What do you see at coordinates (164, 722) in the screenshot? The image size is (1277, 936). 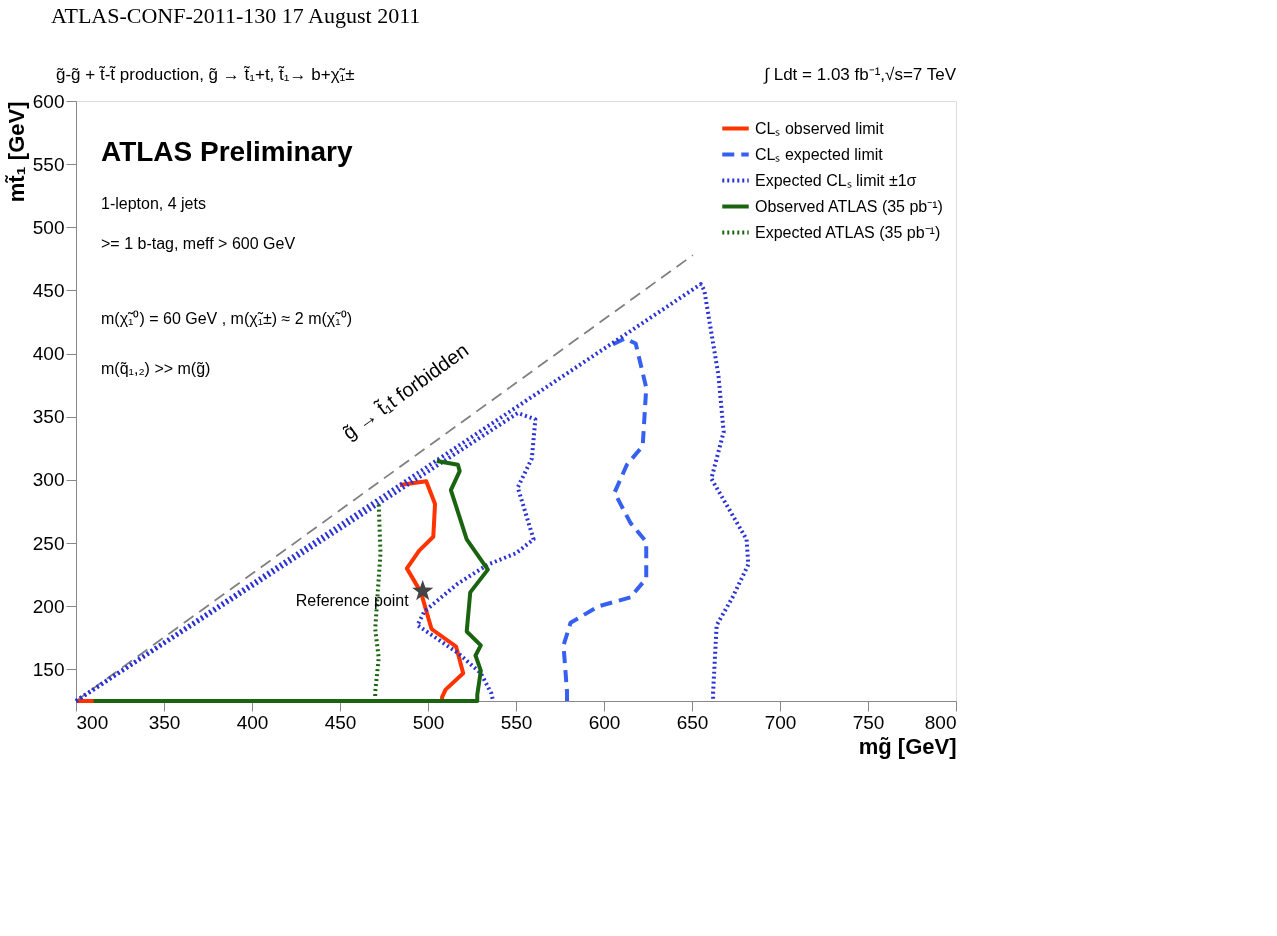 I see `x-tick-label: 350` at bounding box center [164, 722].